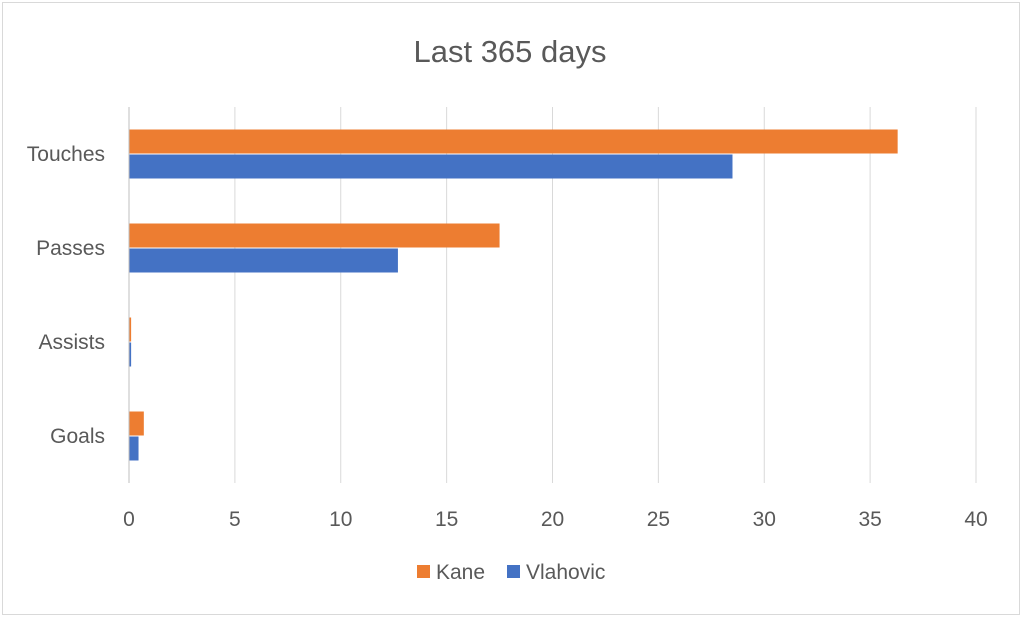  What do you see at coordinates (71, 342) in the screenshot?
I see `y-category-label: Assists` at bounding box center [71, 342].